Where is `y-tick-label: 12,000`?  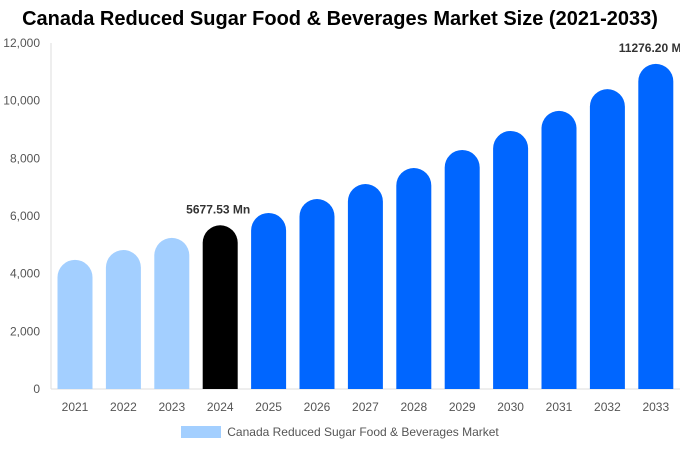 y-tick-label: 12,000 is located at coordinates (21, 43).